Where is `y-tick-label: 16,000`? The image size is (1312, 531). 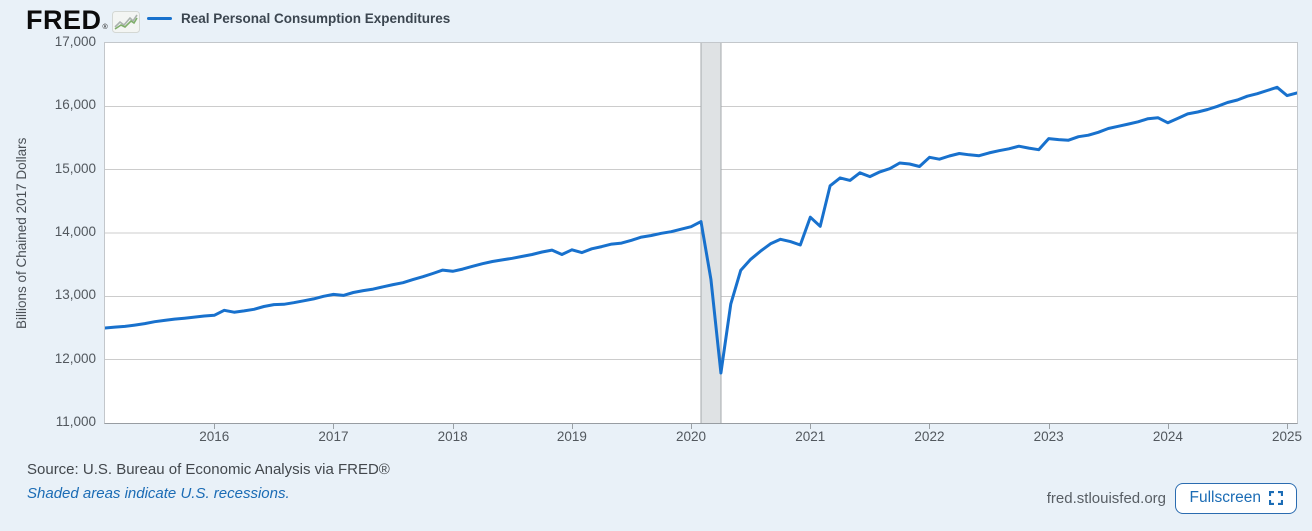
y-tick-label: 16,000 is located at coordinates (75, 105).